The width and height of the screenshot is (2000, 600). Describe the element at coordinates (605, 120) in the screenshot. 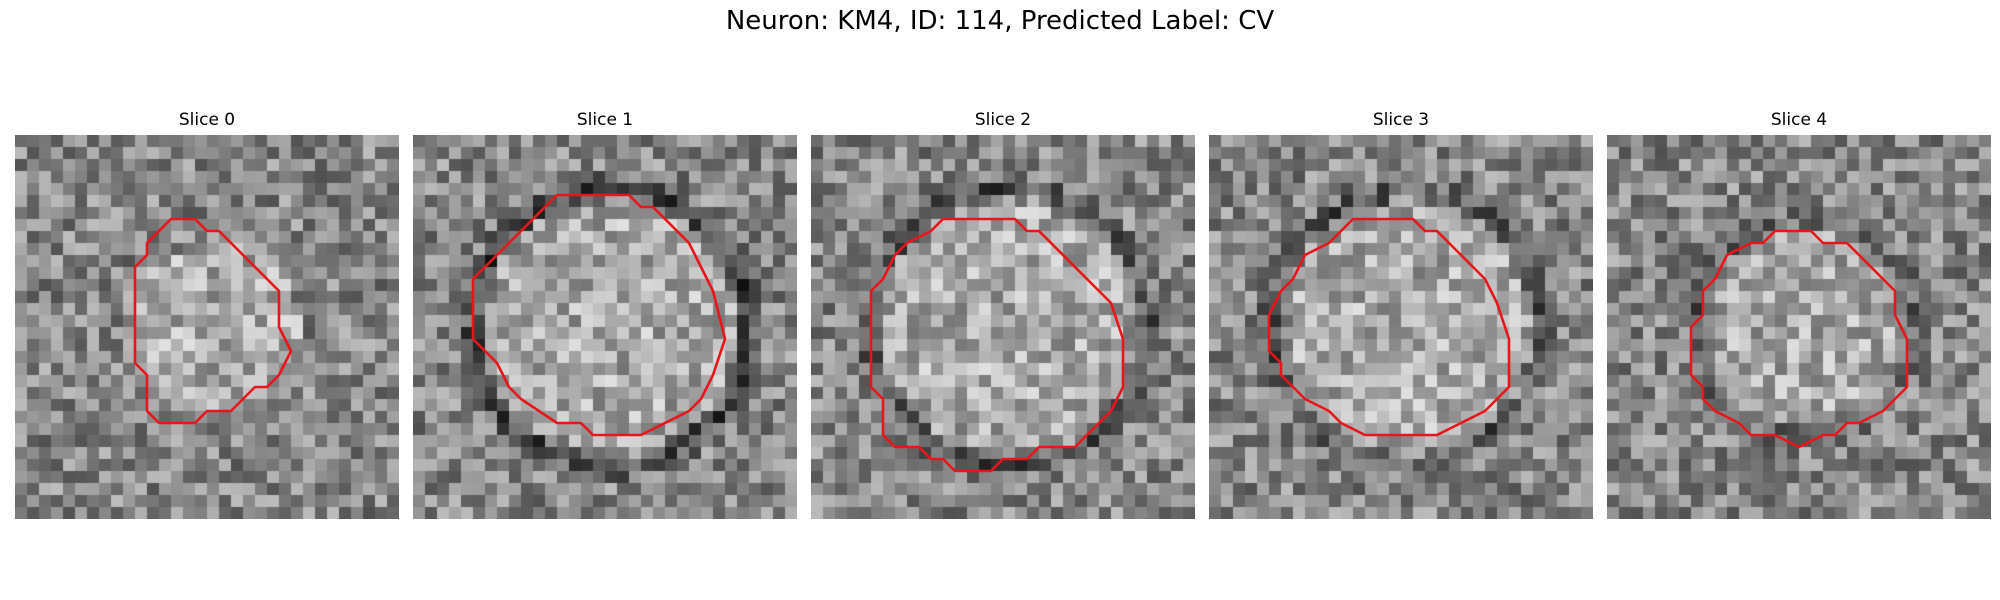

I see `slice-title-1: Slice 1` at that location.